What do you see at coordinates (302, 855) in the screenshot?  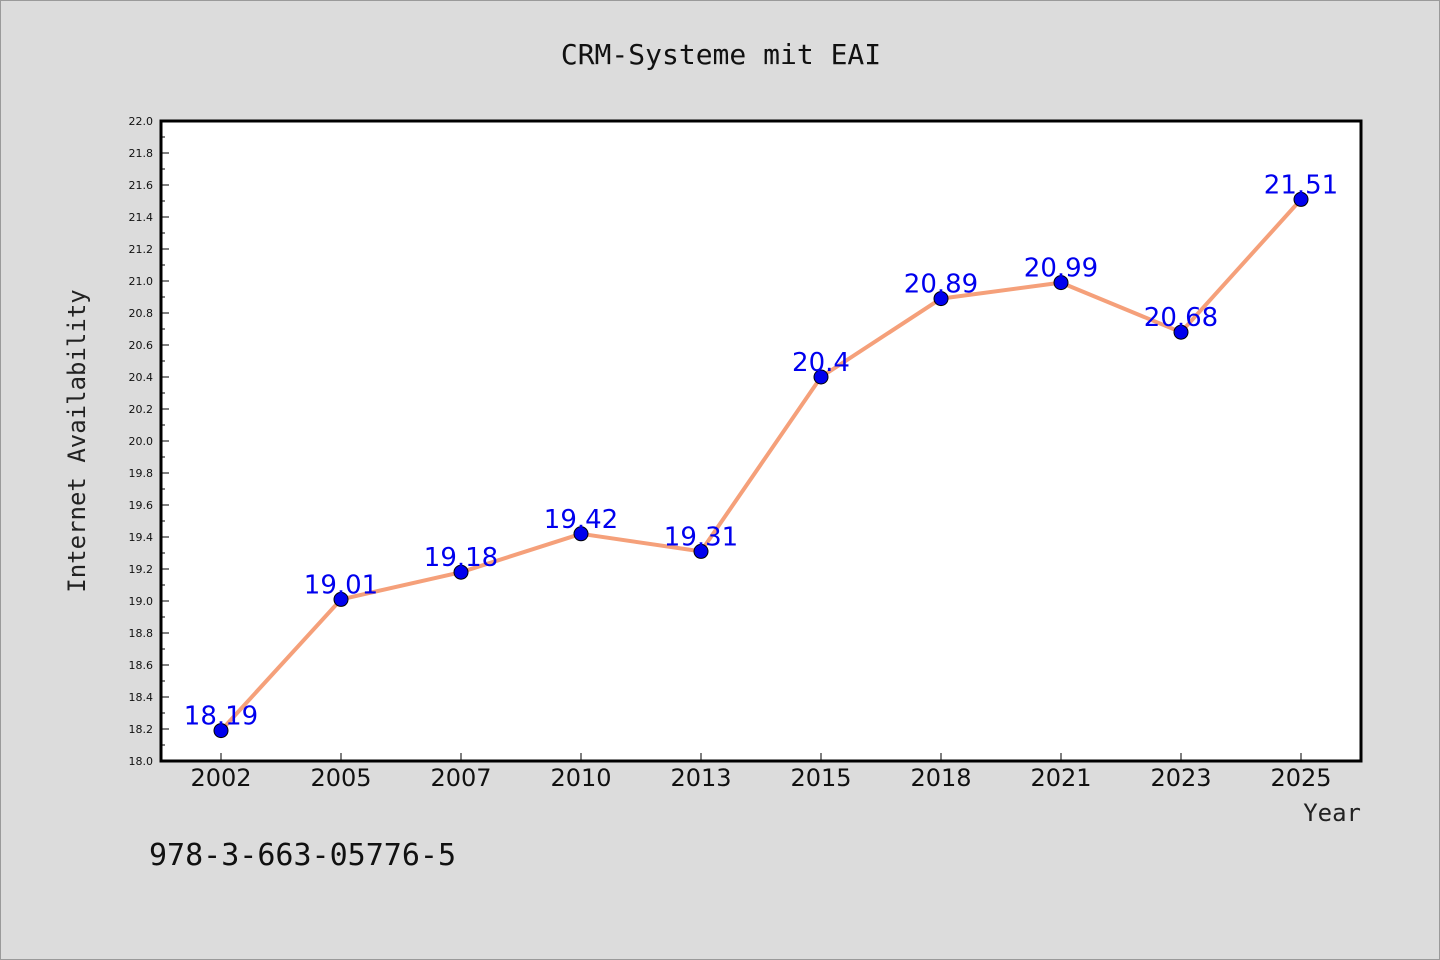 I see `footer-isbn: 978-3-663-05776-5` at bounding box center [302, 855].